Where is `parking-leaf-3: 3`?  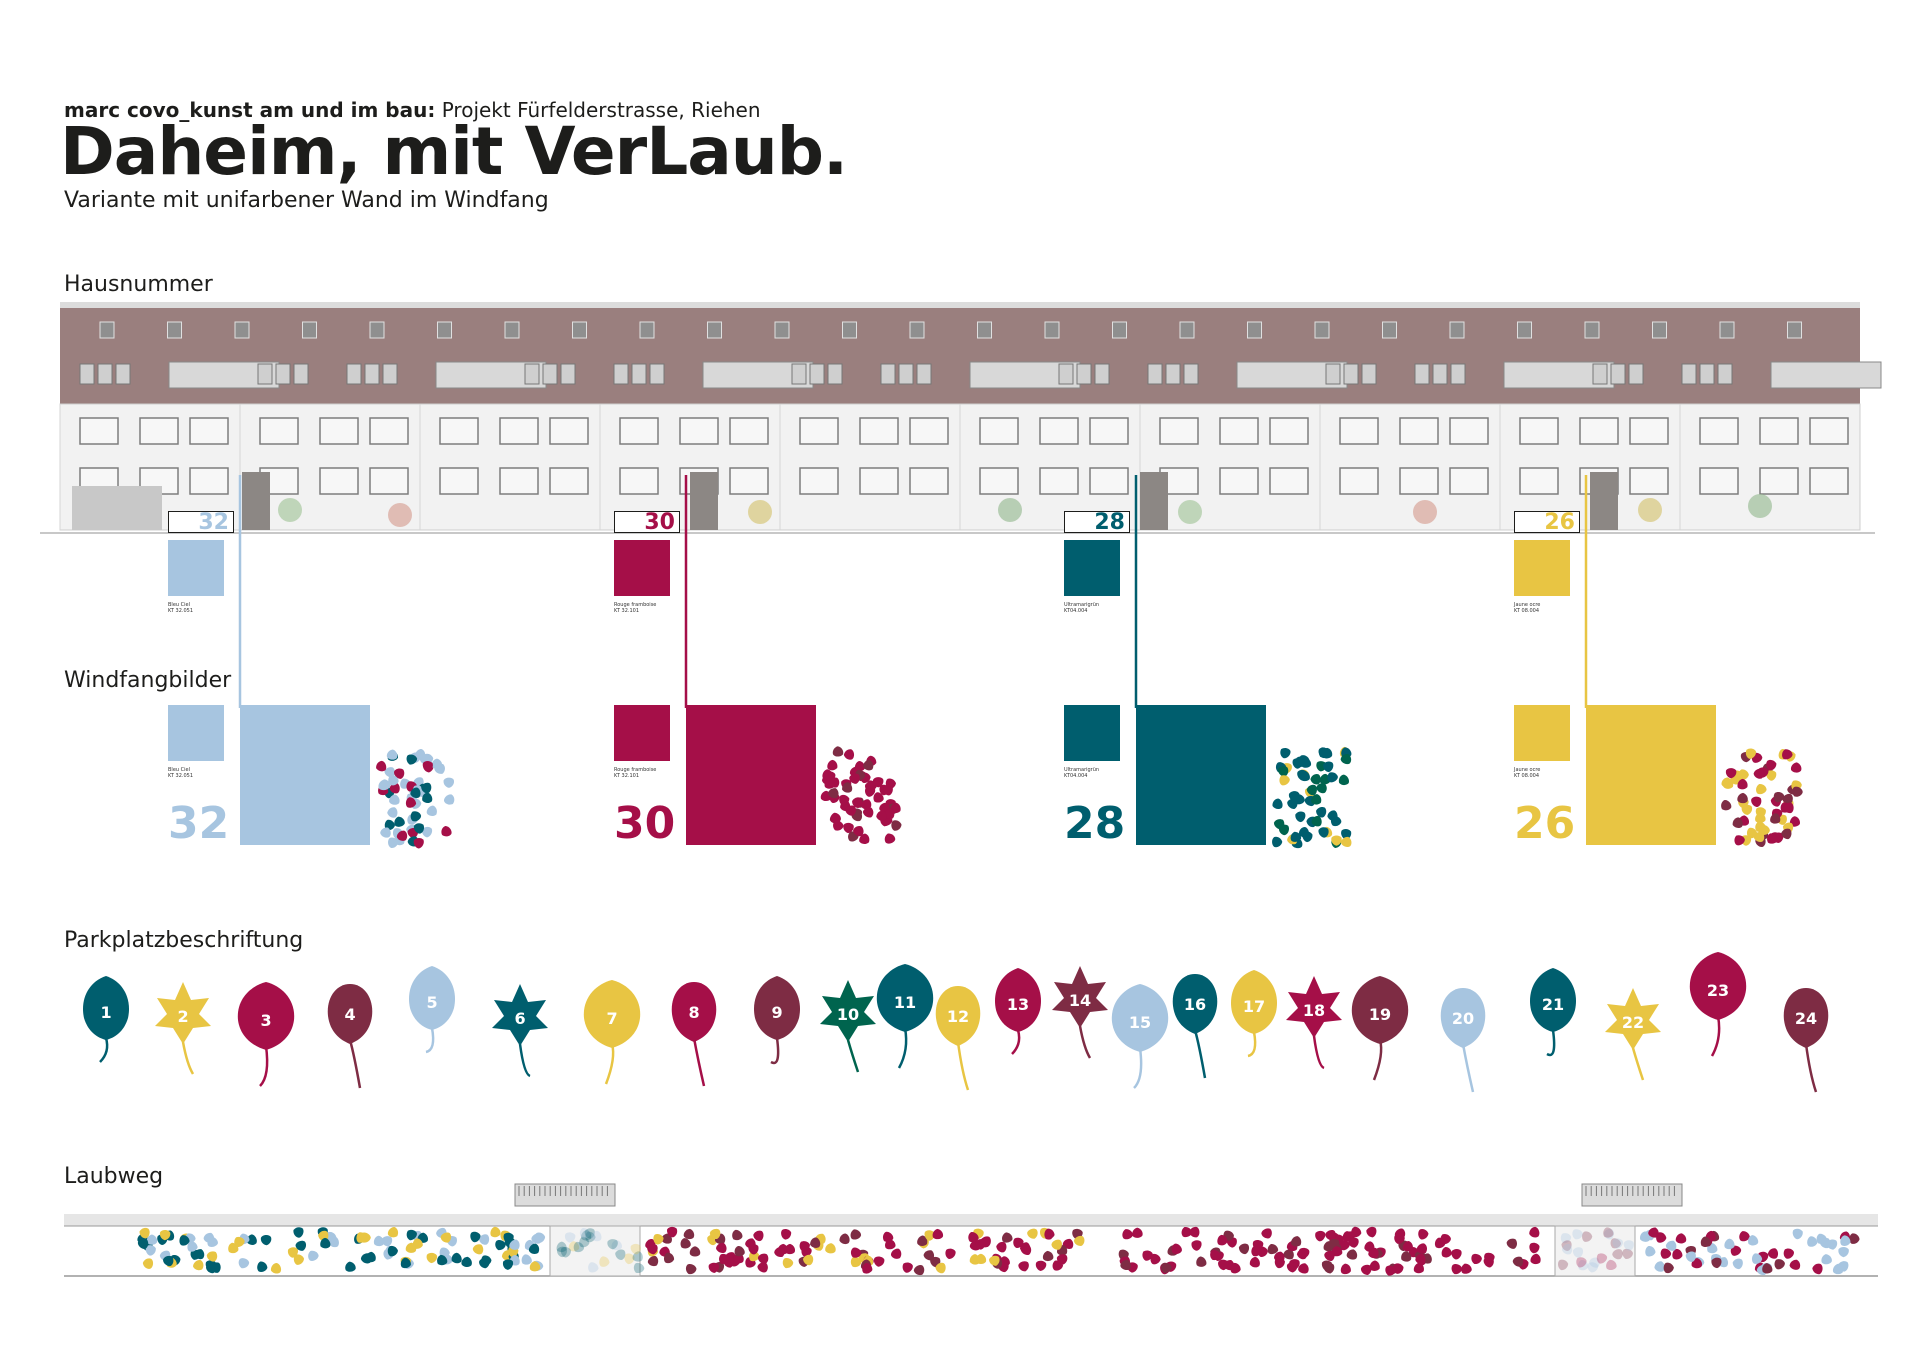
parking-leaf-3: 3 is located at coordinates (266, 1034).